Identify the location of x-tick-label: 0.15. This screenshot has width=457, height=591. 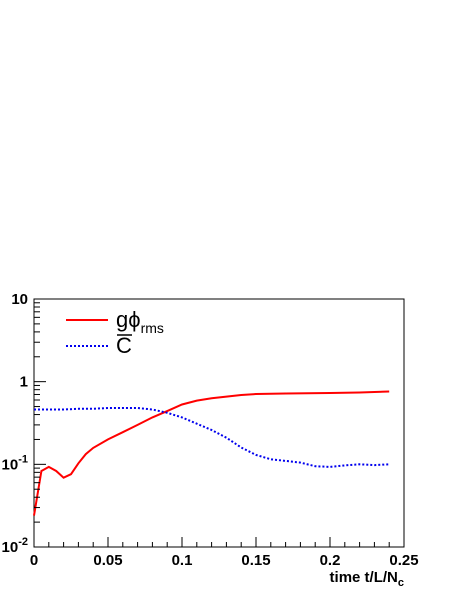
(255, 560).